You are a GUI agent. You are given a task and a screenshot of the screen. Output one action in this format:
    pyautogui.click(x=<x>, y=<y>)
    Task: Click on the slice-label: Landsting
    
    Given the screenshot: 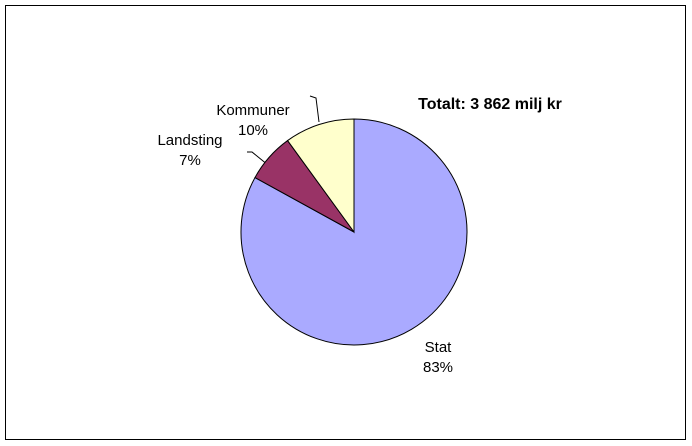 What is the action you would take?
    pyautogui.click(x=189, y=140)
    